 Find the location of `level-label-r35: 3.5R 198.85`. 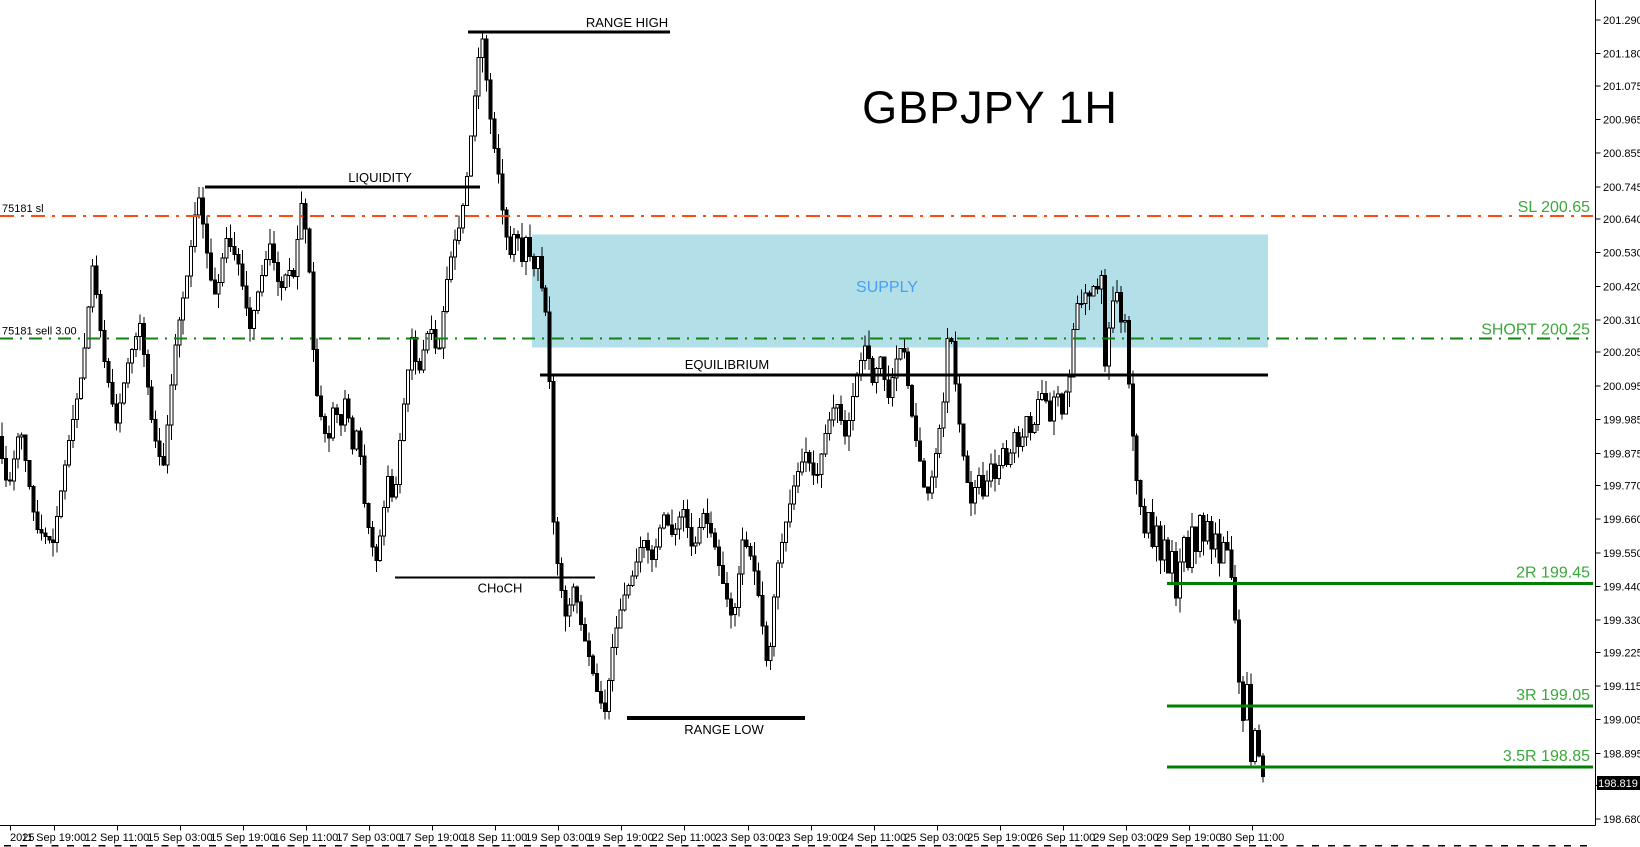

level-label-r35: 3.5R 198.85 is located at coordinates (1546, 756).